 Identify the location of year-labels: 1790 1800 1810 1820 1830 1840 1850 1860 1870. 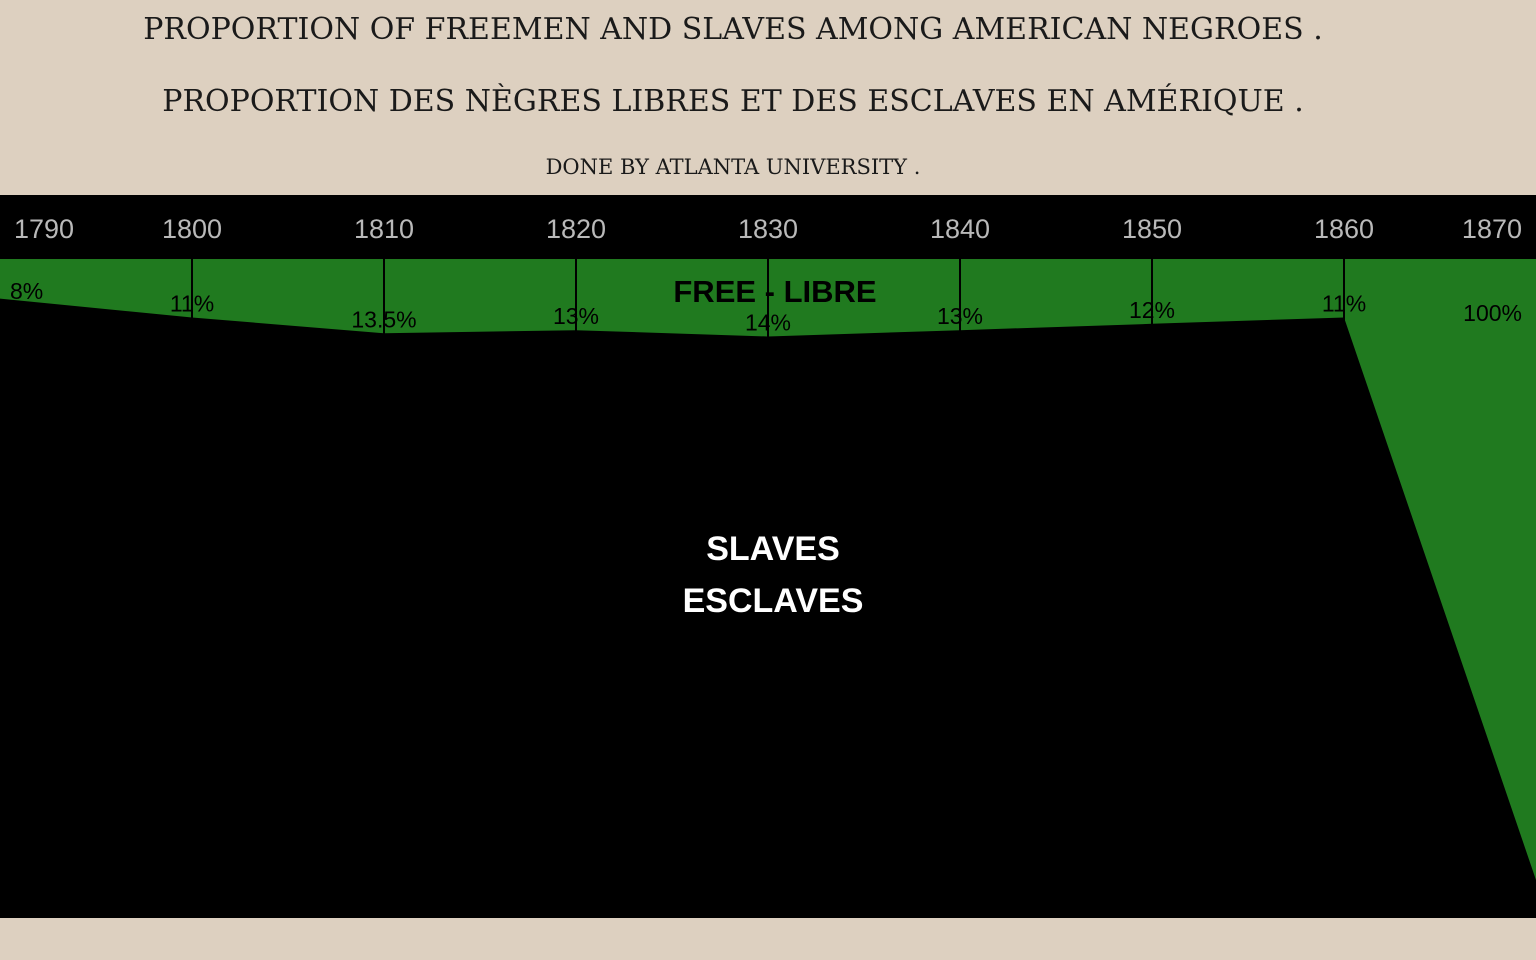
(768, 229).